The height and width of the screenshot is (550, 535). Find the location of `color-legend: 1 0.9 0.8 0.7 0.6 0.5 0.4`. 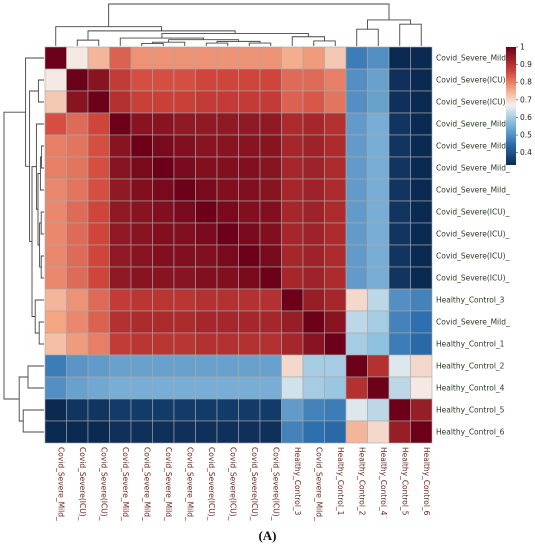

color-legend: 1 0.9 0.8 0.7 0.6 0.5 0.4 is located at coordinates (519, 104).